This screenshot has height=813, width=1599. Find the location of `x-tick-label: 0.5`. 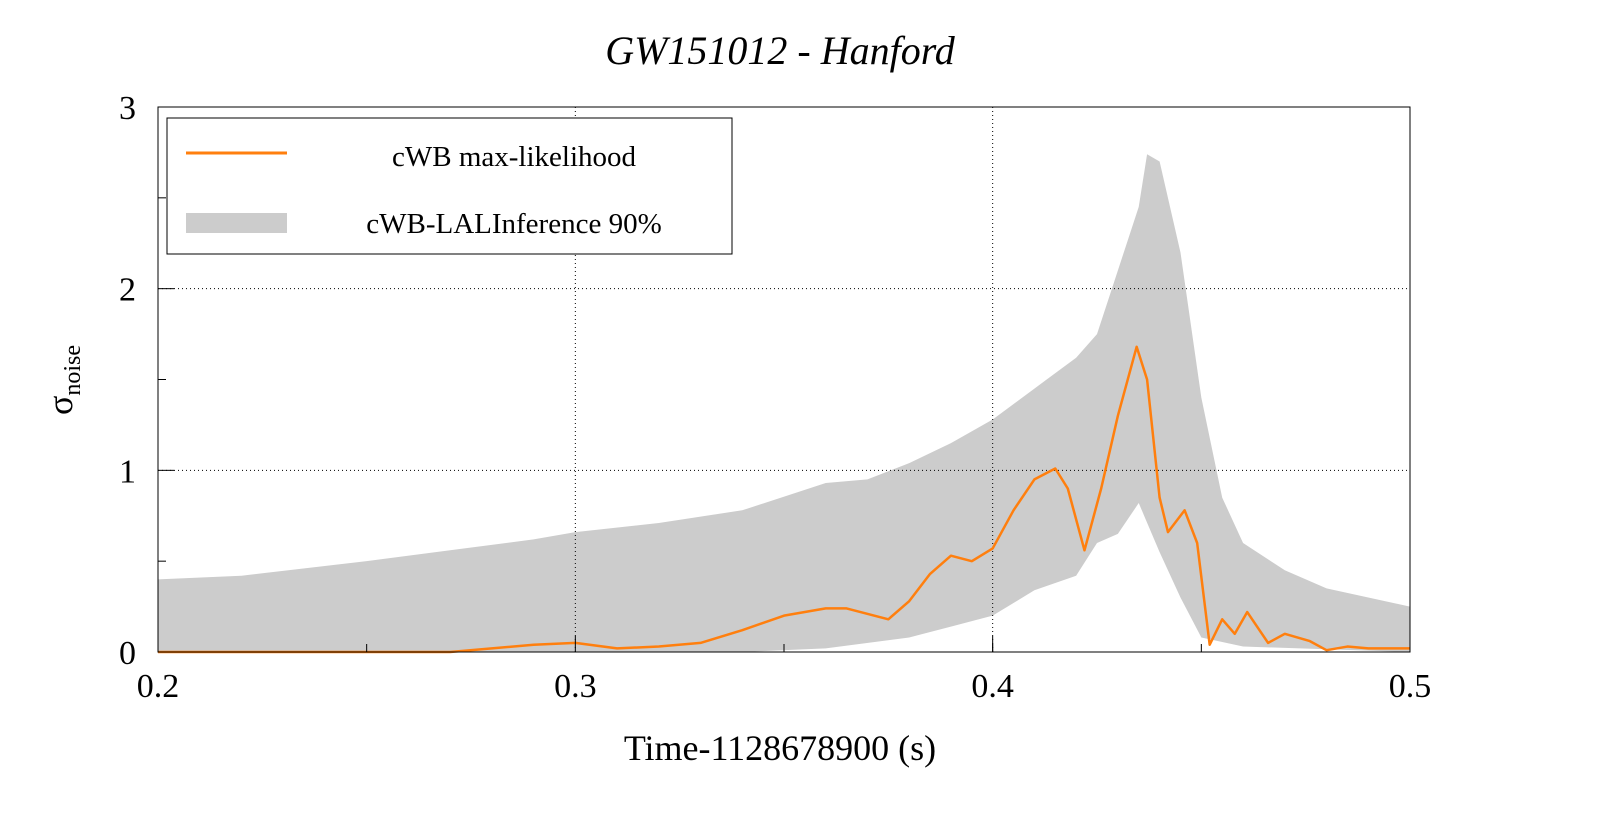

x-tick-label: 0.5 is located at coordinates (1410, 686).